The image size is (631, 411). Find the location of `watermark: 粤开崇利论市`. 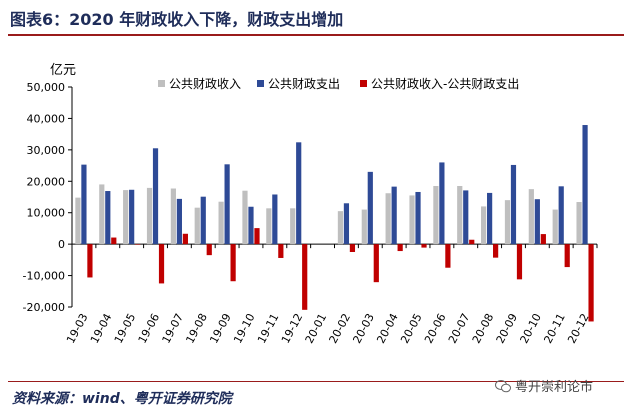

watermark: 粤开崇利论市 is located at coordinates (544, 385).